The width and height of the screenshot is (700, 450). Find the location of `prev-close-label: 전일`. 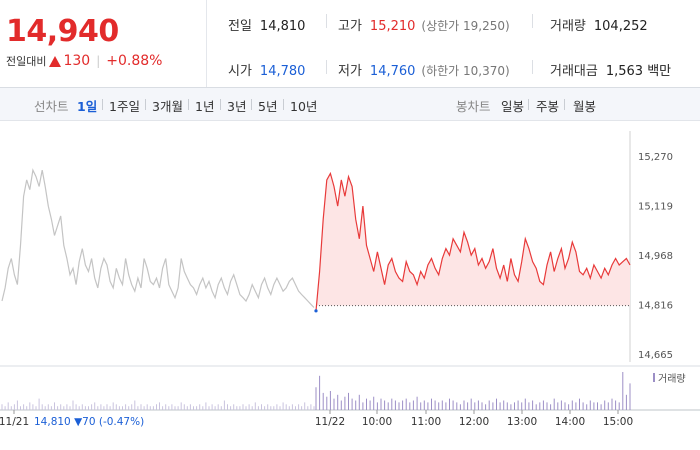

prev-close-label: 전일 is located at coordinates (240, 26).